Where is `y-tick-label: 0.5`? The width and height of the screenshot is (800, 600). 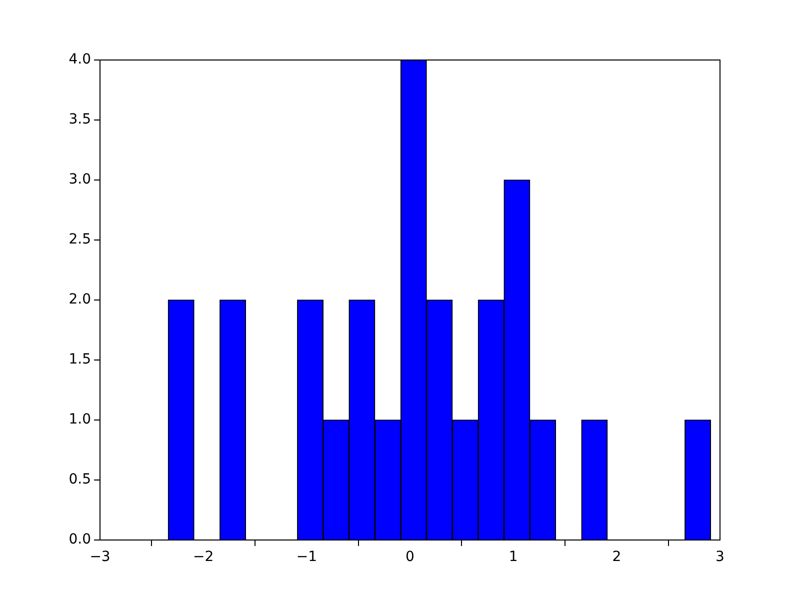
y-tick-label: 0.5 is located at coordinates (79, 480).